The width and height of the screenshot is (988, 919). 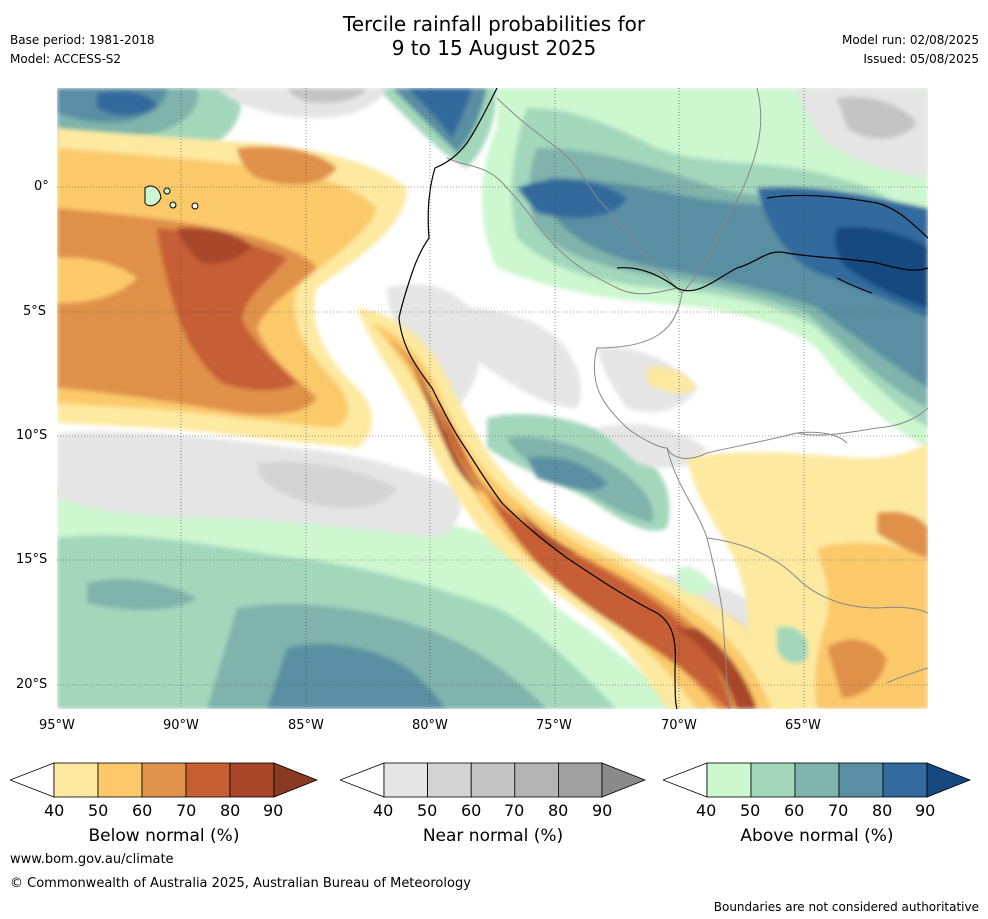 I want to click on below-normal-southeast, so click(x=787, y=537).